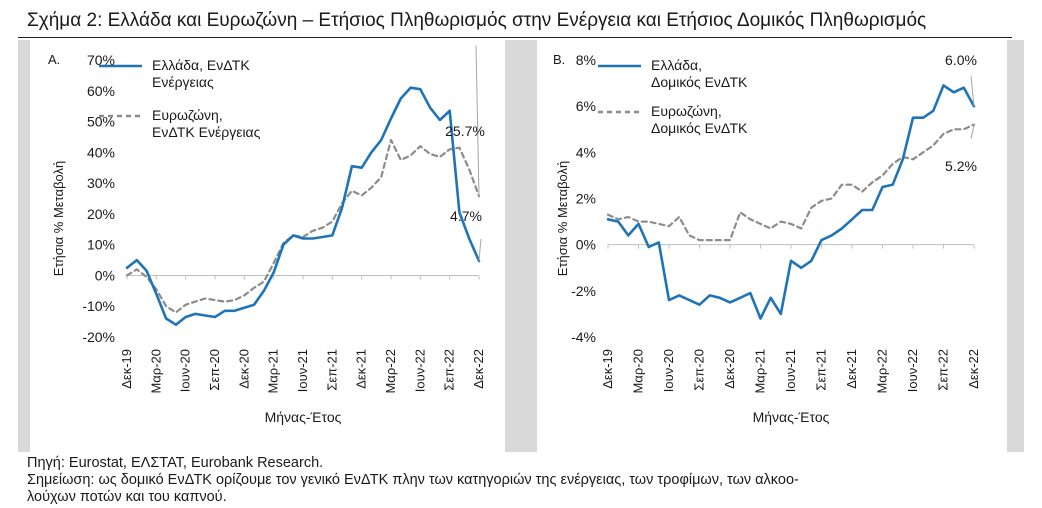 This screenshot has height=508, width=1042. I want to click on y-tick-label: -10%, so click(98, 306).